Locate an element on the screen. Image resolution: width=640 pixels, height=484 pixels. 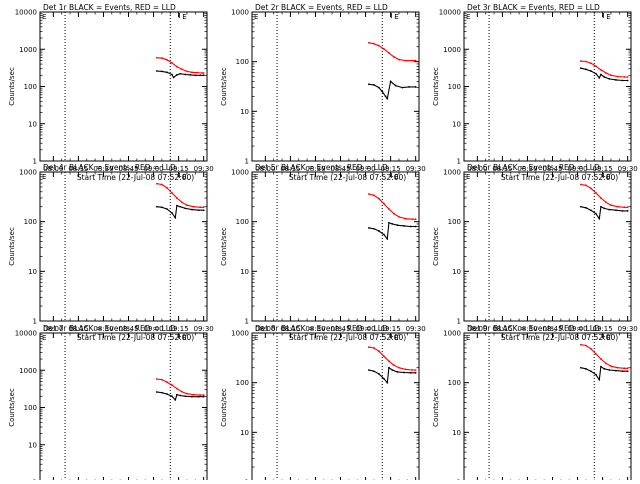
chart-title: Det 4r BLACK = Events, RED = LLD is located at coordinates (109, 167).